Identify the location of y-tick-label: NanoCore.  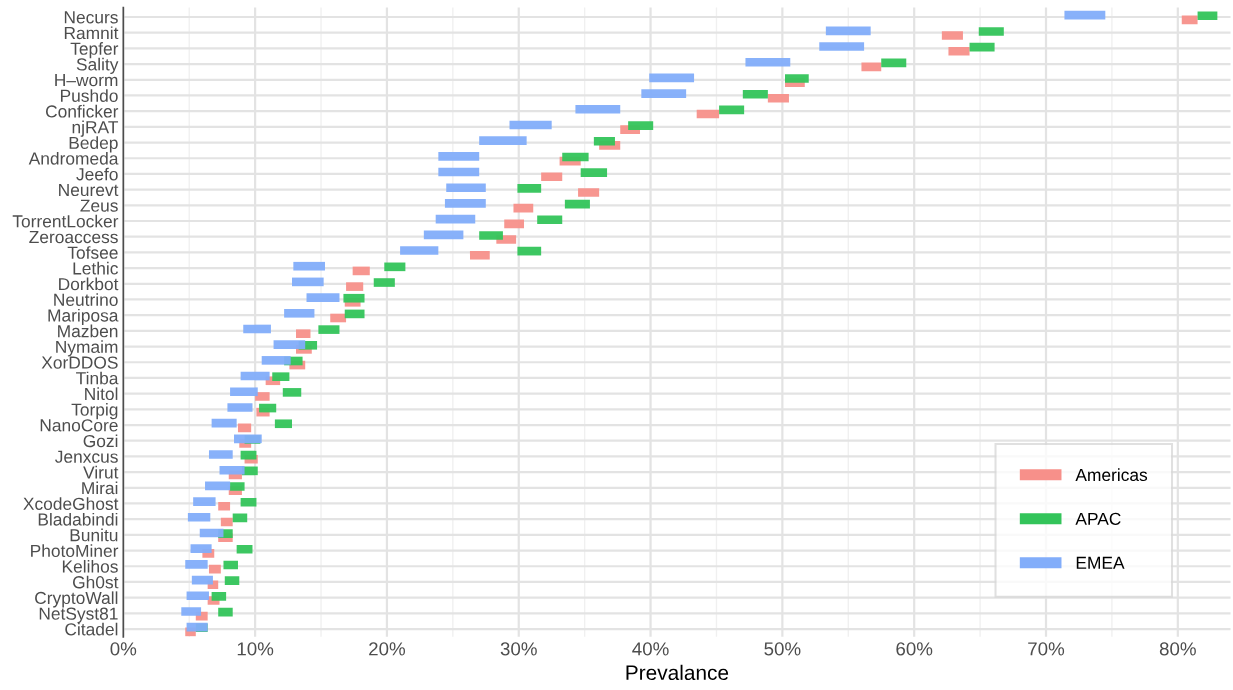
(79, 425).